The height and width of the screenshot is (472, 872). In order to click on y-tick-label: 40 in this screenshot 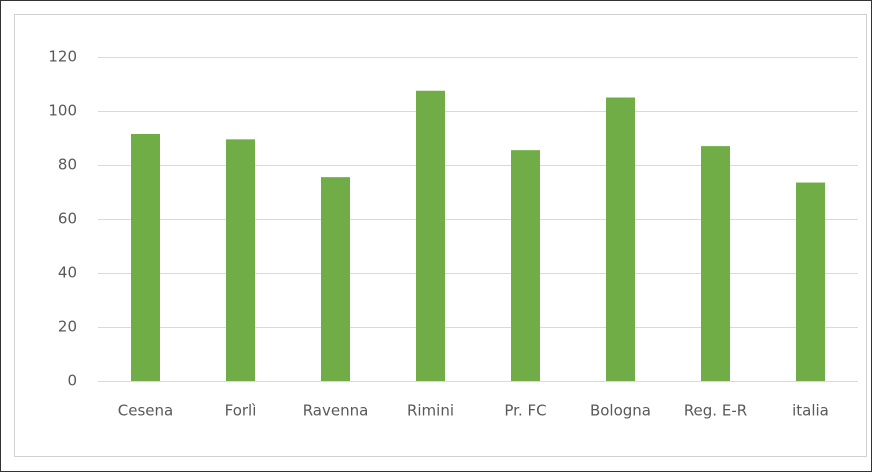, I will do `click(67, 273)`.